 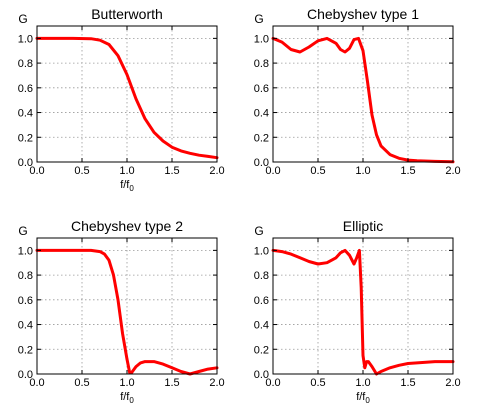 What do you see at coordinates (127, 14) in the screenshot?
I see `chart-title: Butterworth` at bounding box center [127, 14].